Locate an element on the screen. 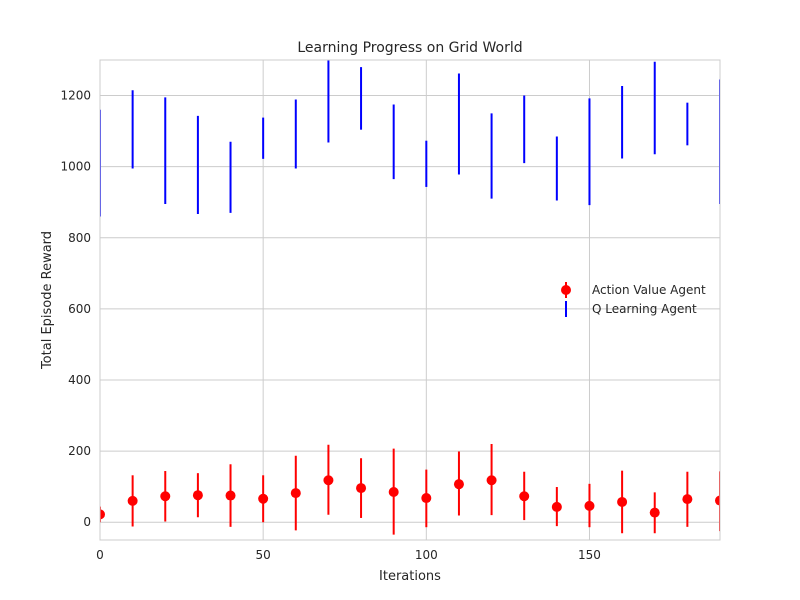 This screenshot has width=800, height=600. x-tick-label: 0 is located at coordinates (100, 555).